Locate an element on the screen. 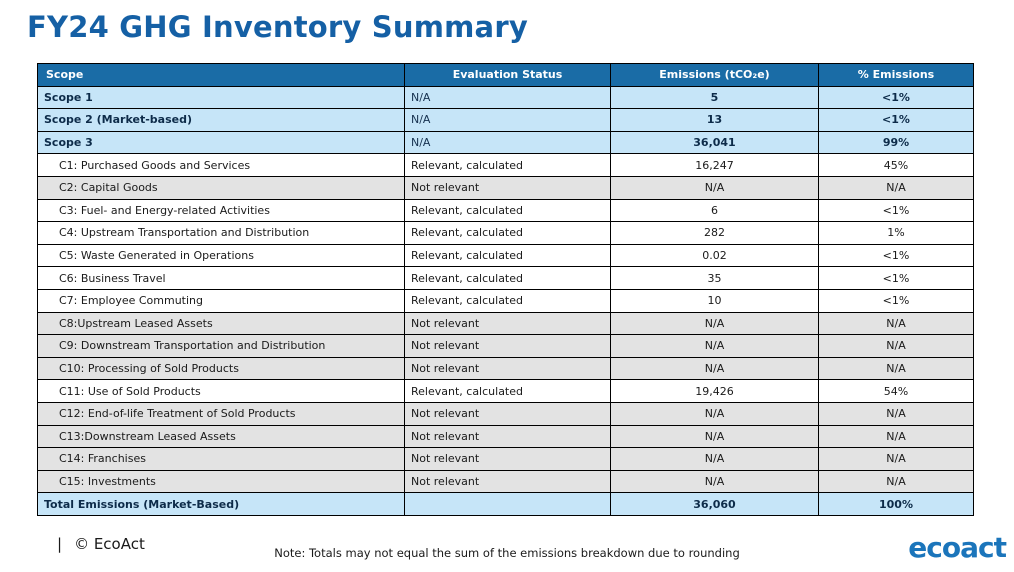 The width and height of the screenshot is (1014, 572). ecoact-logo: ecoact is located at coordinates (957, 547).